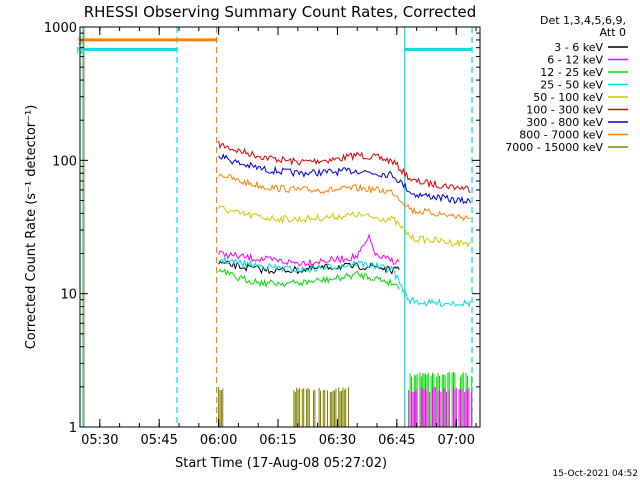  Describe the element at coordinates (613, 32) in the screenshot. I see `legend-header: Att 0` at that location.